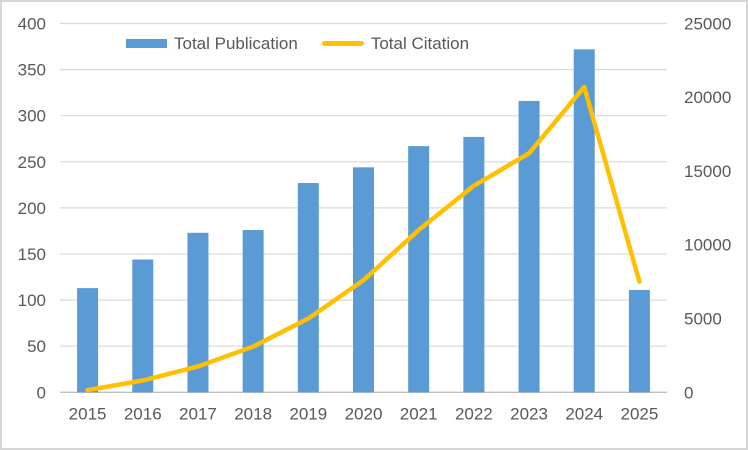 This screenshot has width=748, height=450. What do you see at coordinates (707, 97) in the screenshot?
I see `right-axis-tick-label: 20000` at bounding box center [707, 97].